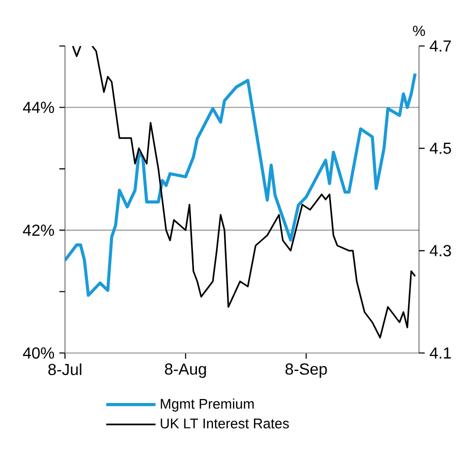 This screenshot has width=463, height=450. Describe the element at coordinates (440, 46) in the screenshot. I see `y2-tick-label: 4.7` at that location.